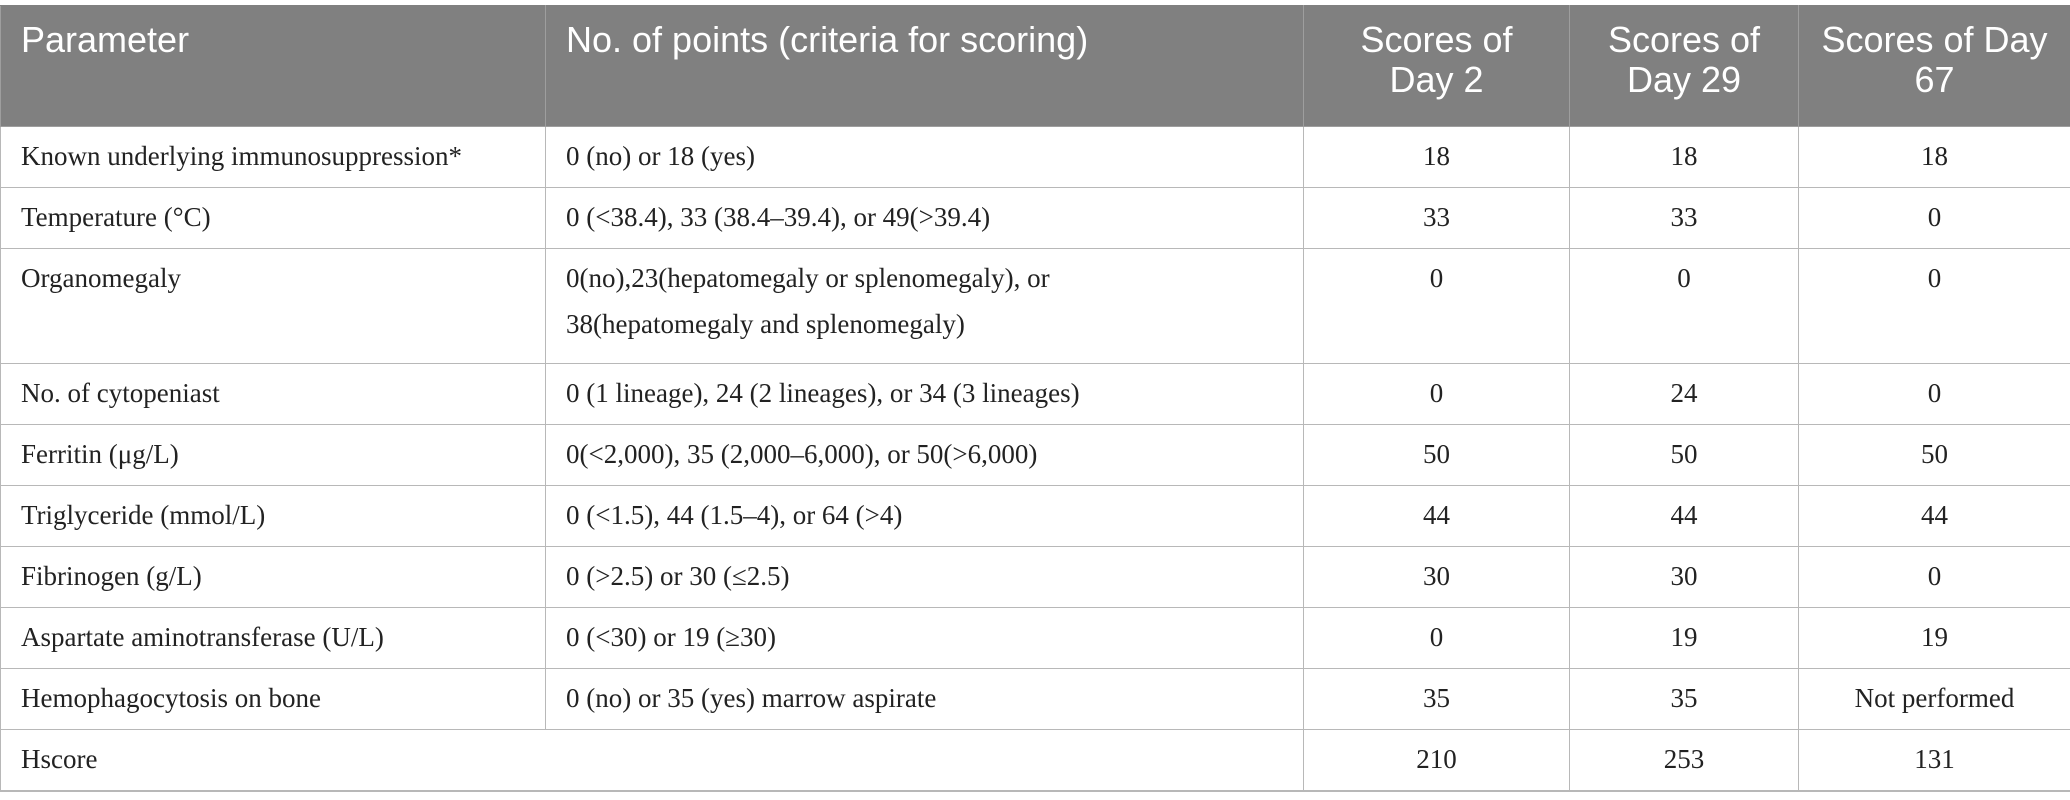 The width and height of the screenshot is (2070, 800). What do you see at coordinates (924, 157) in the screenshot?
I see `cell-criteria: 0 (no) or 18 (yes)` at bounding box center [924, 157].